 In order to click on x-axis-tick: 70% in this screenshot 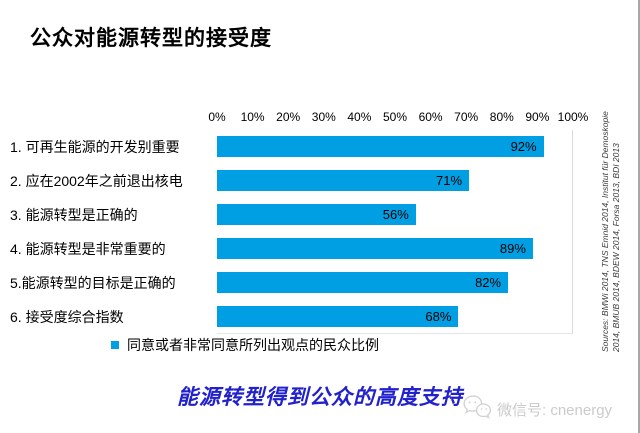, I will do `click(466, 117)`.